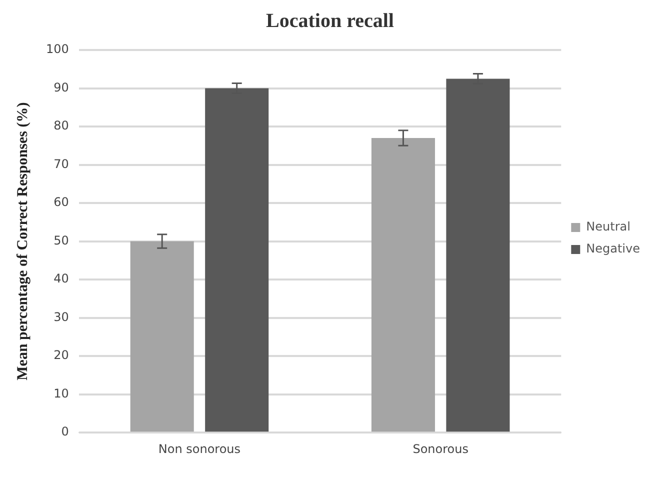  What do you see at coordinates (608, 227) in the screenshot?
I see `legend-label: Neutral` at bounding box center [608, 227].